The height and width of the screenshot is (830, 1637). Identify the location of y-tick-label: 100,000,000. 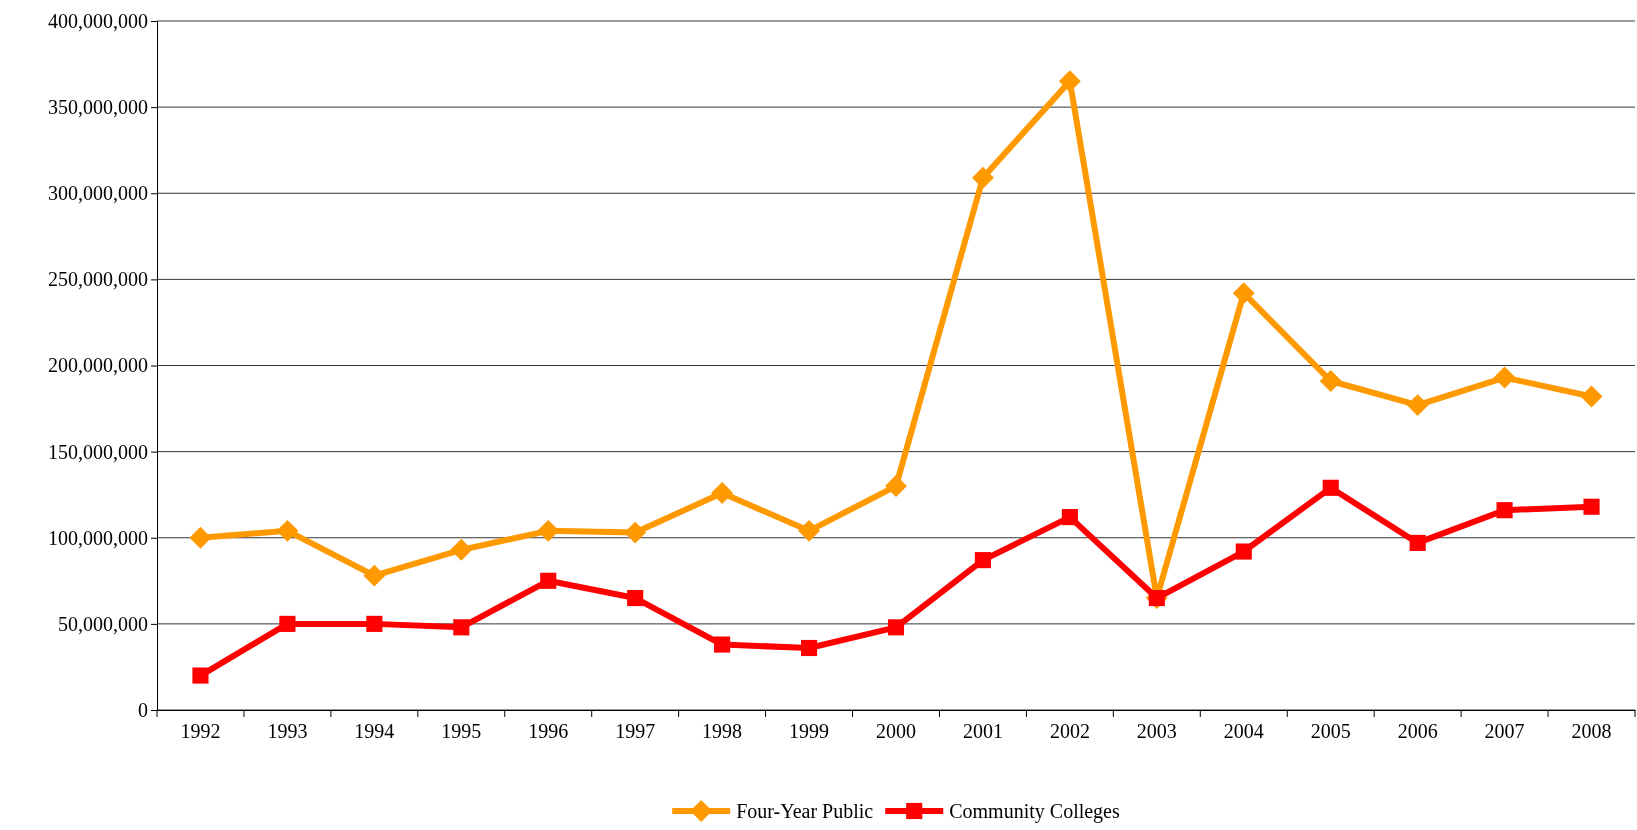
(98, 537).